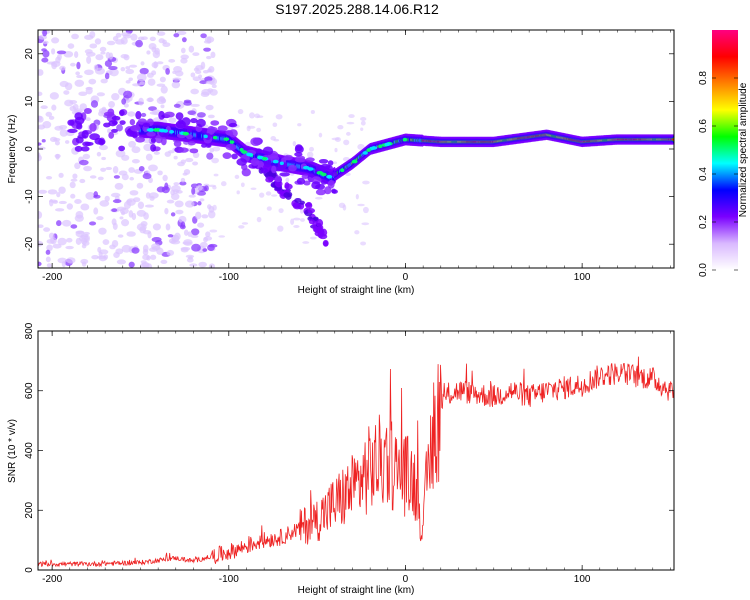 The height and width of the screenshot is (600, 750). I want to click on spectrogram-x-tick-label: 100, so click(582, 277).